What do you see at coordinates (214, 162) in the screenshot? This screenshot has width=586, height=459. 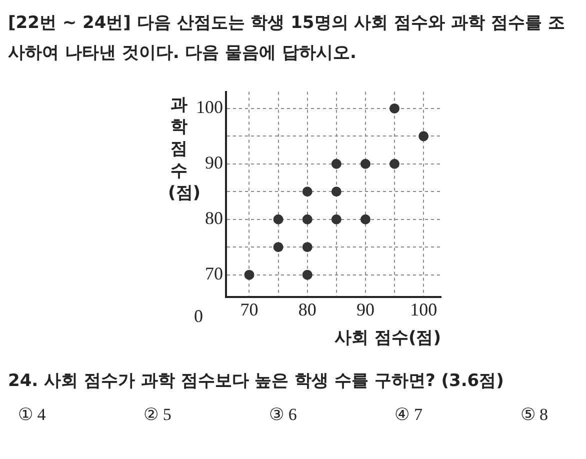 I see `y-tick-label: 90` at bounding box center [214, 162].